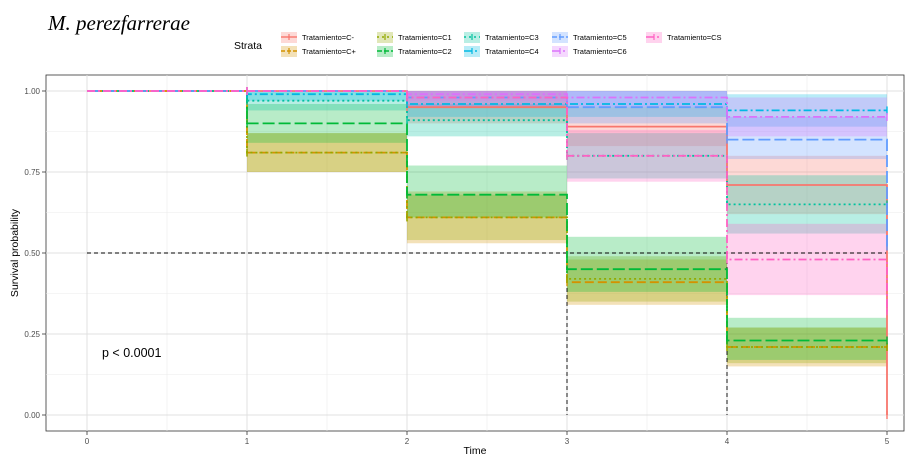 The image size is (918, 460). I want to click on legend-label: Tratamiento=C+, so click(329, 51).